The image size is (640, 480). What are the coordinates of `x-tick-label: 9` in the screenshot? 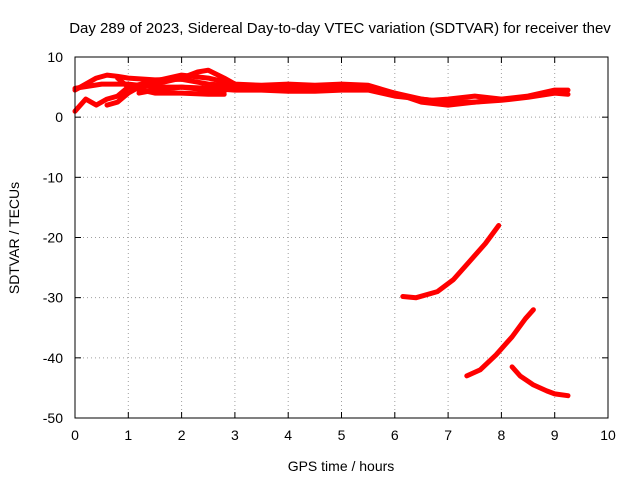 It's located at (555, 435).